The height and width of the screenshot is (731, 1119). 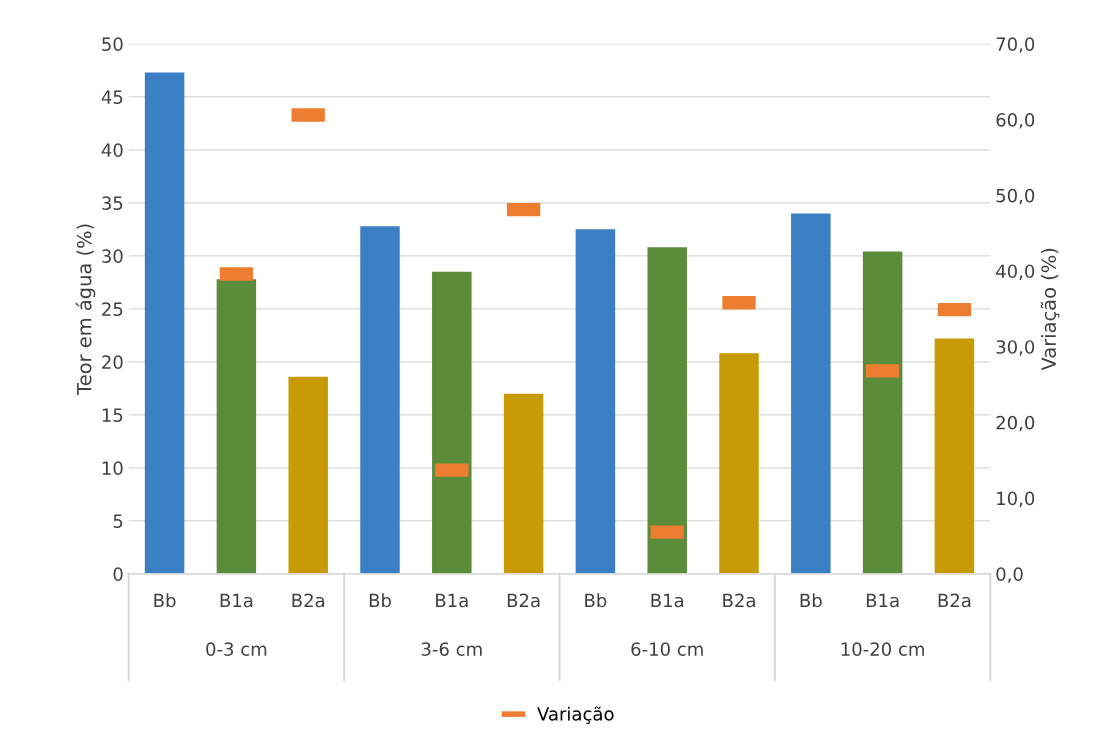 I want to click on y-tick-label: 0, so click(x=118, y=574).